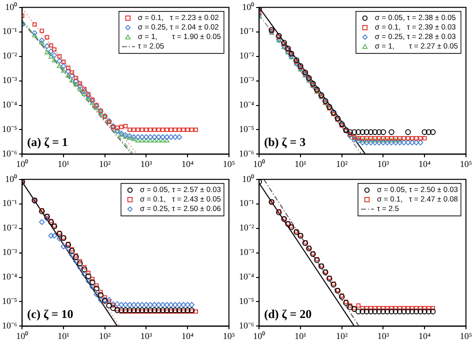 The image size is (474, 345). Describe the element at coordinates (383, 163) in the screenshot. I see `x-tick-label: 10³` at that location.